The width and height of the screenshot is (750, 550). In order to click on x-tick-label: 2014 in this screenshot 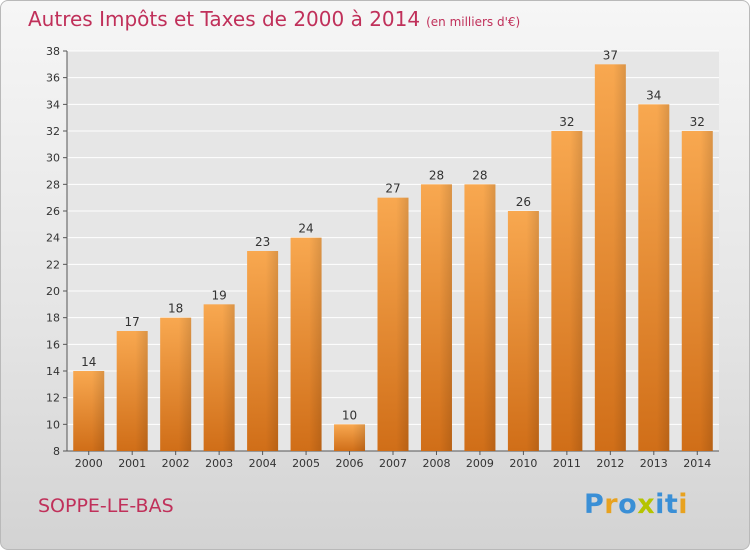, I will do `click(697, 463)`.